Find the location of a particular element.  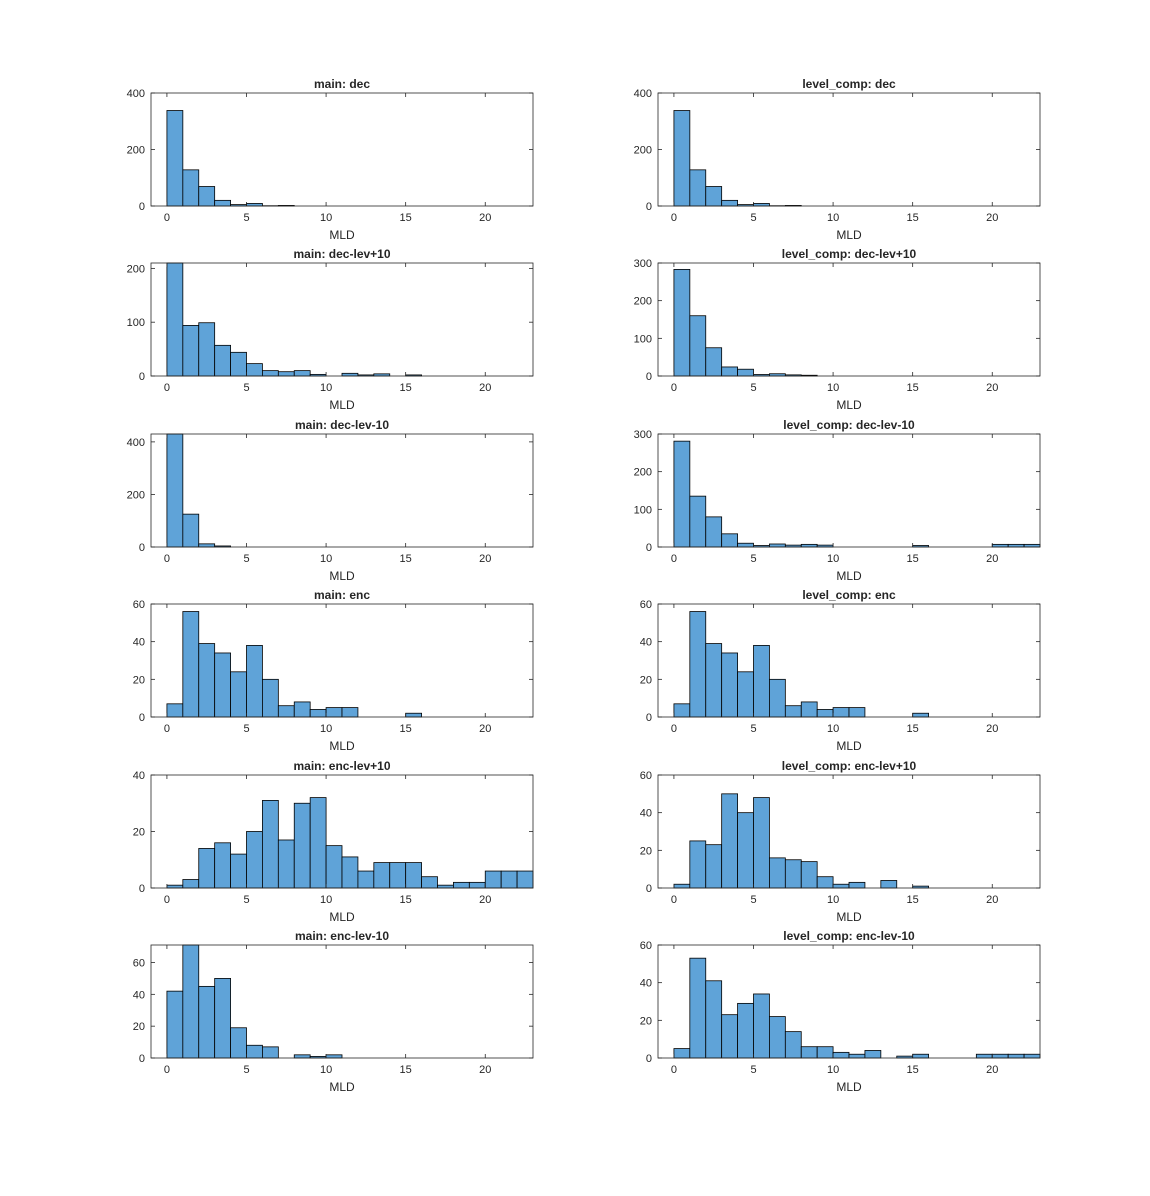

chart-title: level_comp: enc is located at coordinates (849, 595).